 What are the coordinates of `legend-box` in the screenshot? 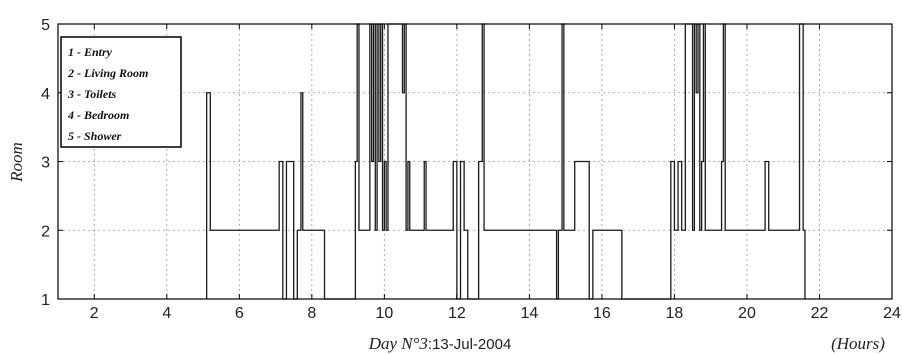 It's located at (121, 92).